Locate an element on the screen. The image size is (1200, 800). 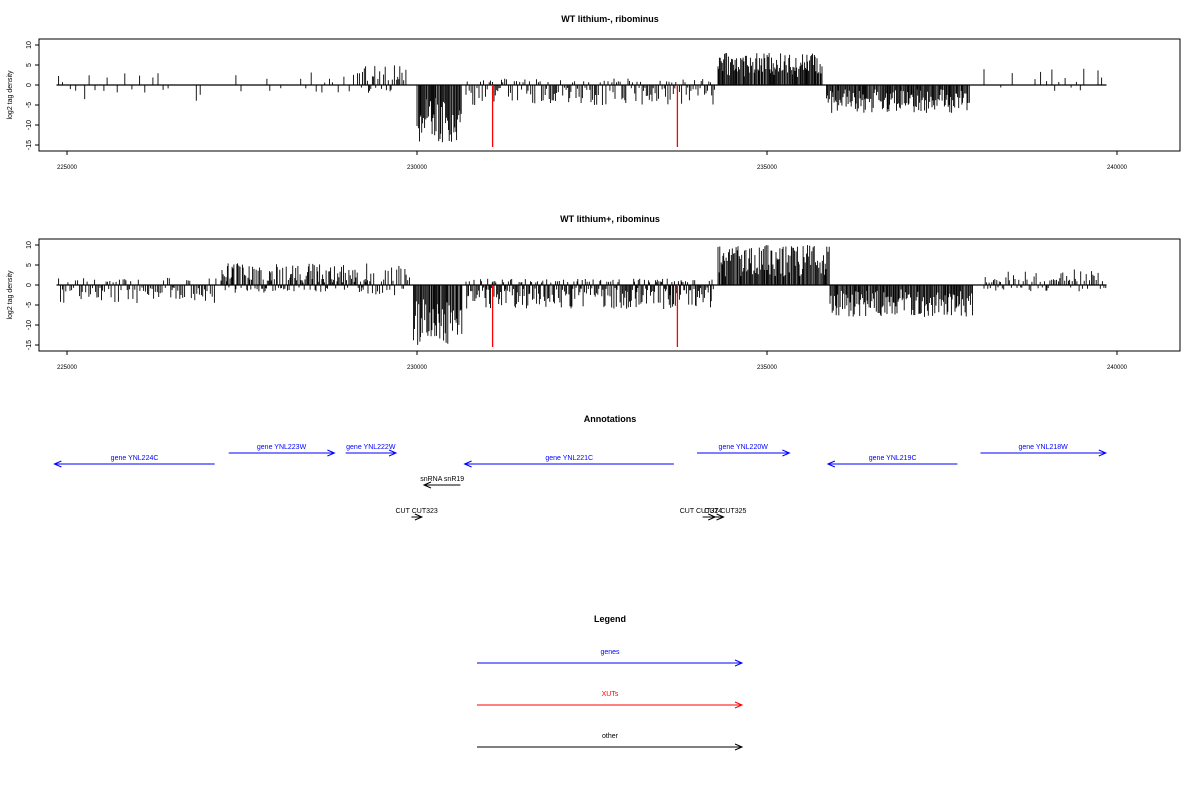
annotation-feature: CUT CUT325 is located at coordinates (725, 514).